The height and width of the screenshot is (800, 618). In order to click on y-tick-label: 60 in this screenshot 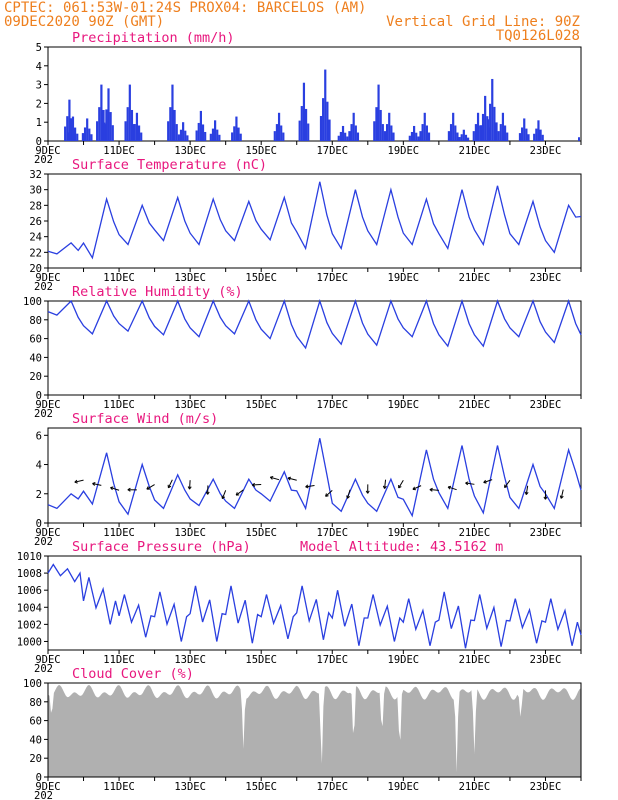, I will do `click(35, 340)`.